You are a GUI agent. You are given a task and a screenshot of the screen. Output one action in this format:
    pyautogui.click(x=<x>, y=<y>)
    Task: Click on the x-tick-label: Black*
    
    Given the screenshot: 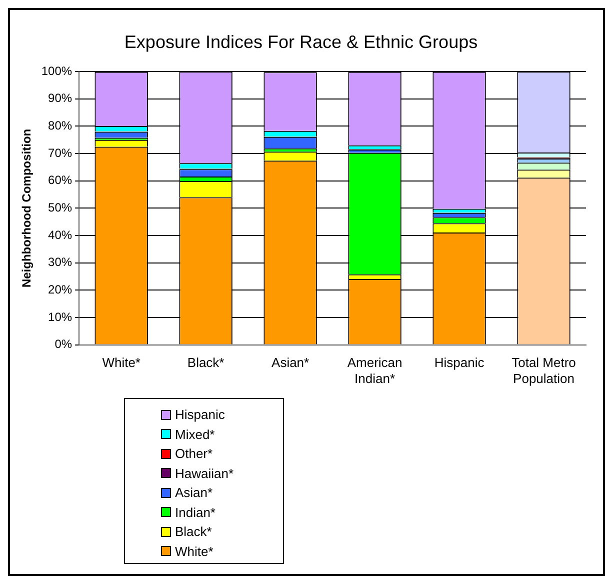 What is the action you would take?
    pyautogui.click(x=205, y=362)
    